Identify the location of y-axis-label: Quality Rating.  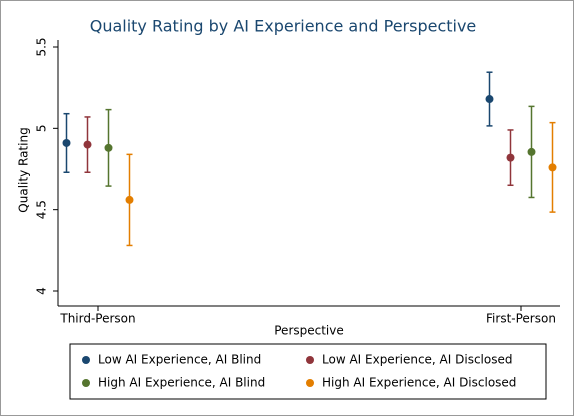
(24, 169).